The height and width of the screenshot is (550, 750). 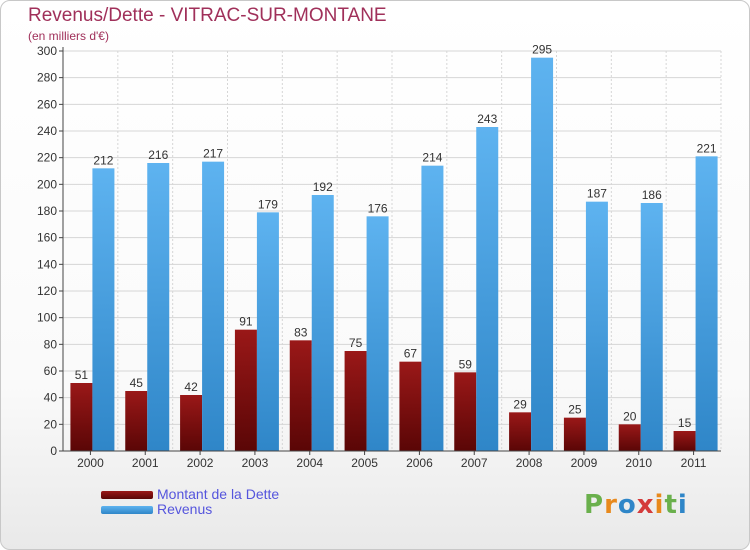 I want to click on x-tick-label: 2007, so click(x=474, y=463).